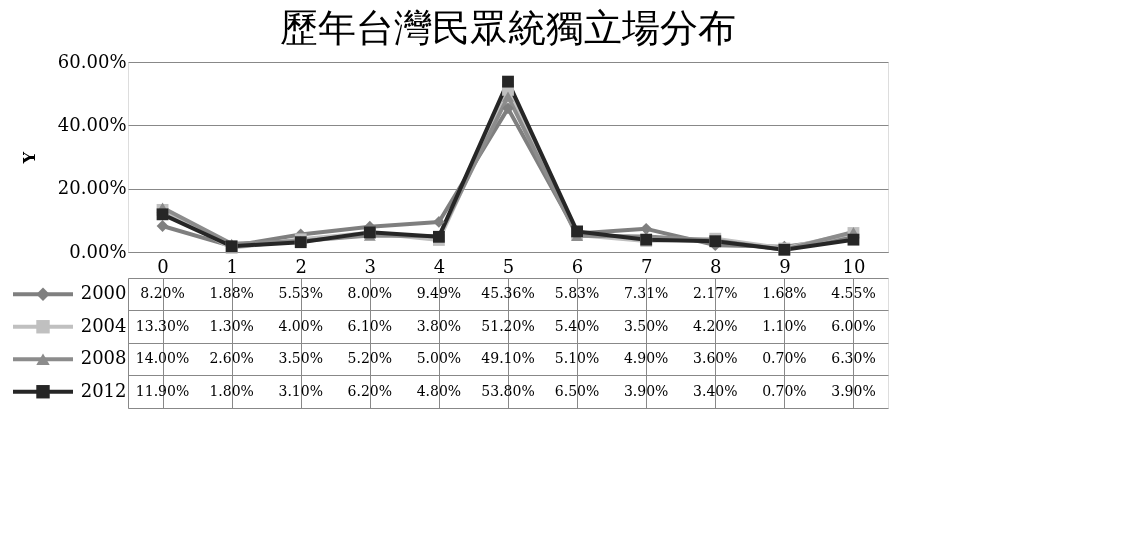 The width and height of the screenshot is (1137, 541). I want to click on data-label: 1.10%, so click(784, 325).